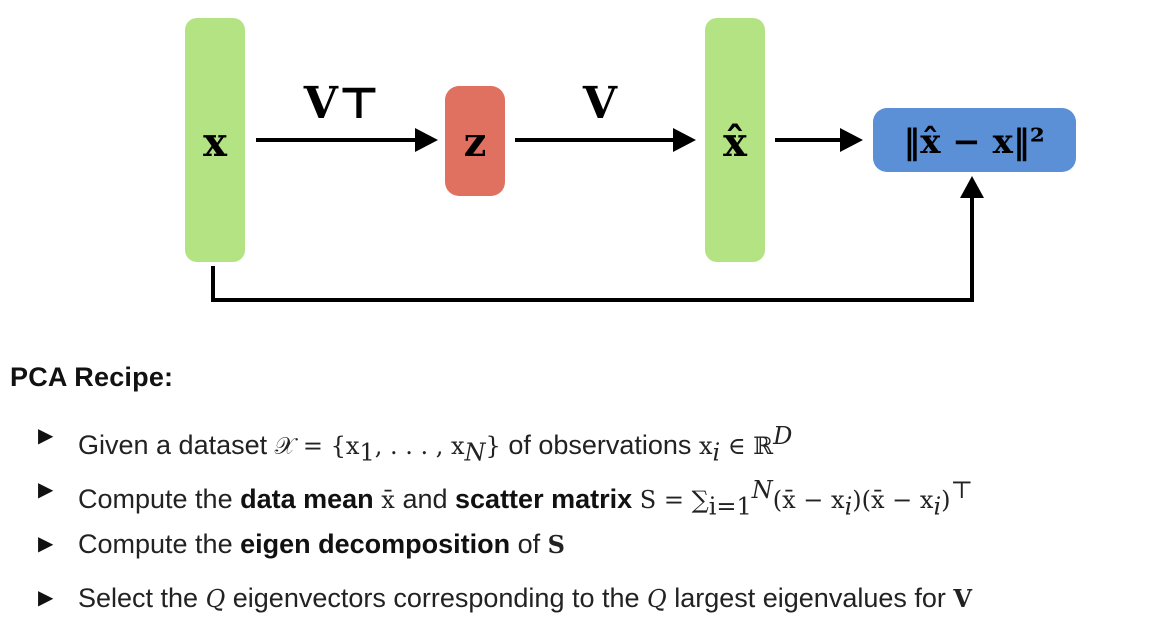 The width and height of the screenshot is (1172, 634). I want to click on loss-box, so click(974, 140).